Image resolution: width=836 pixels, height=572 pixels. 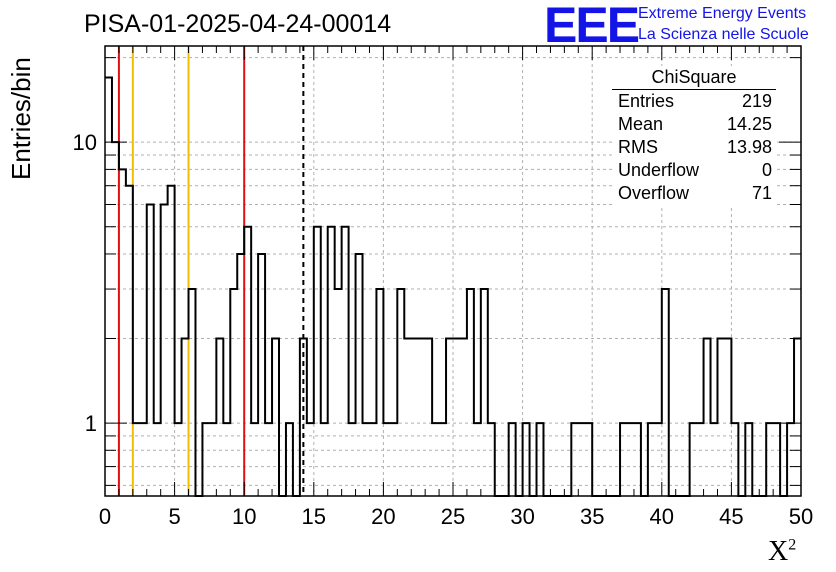 What do you see at coordinates (91, 423) in the screenshot?
I see `y-tick-label: 1` at bounding box center [91, 423].